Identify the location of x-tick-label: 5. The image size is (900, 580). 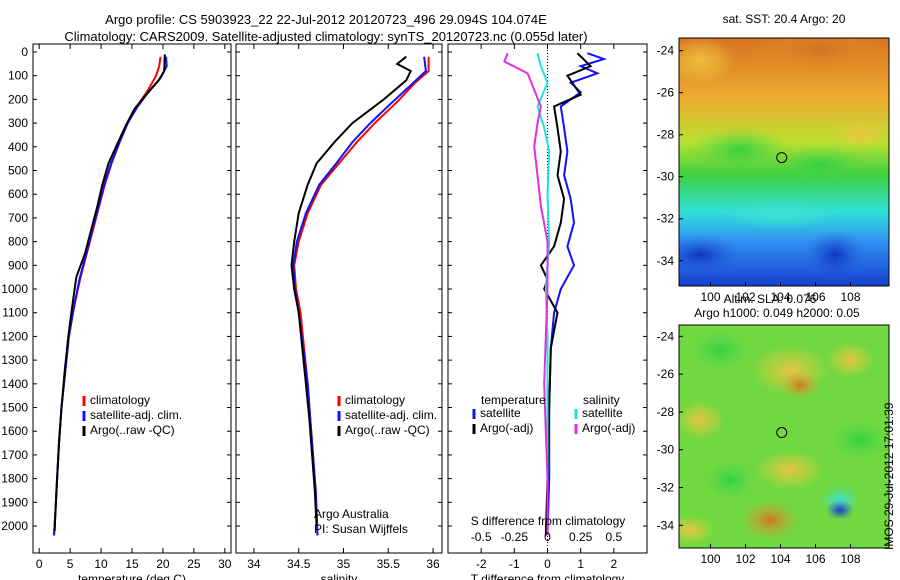
(70, 564).